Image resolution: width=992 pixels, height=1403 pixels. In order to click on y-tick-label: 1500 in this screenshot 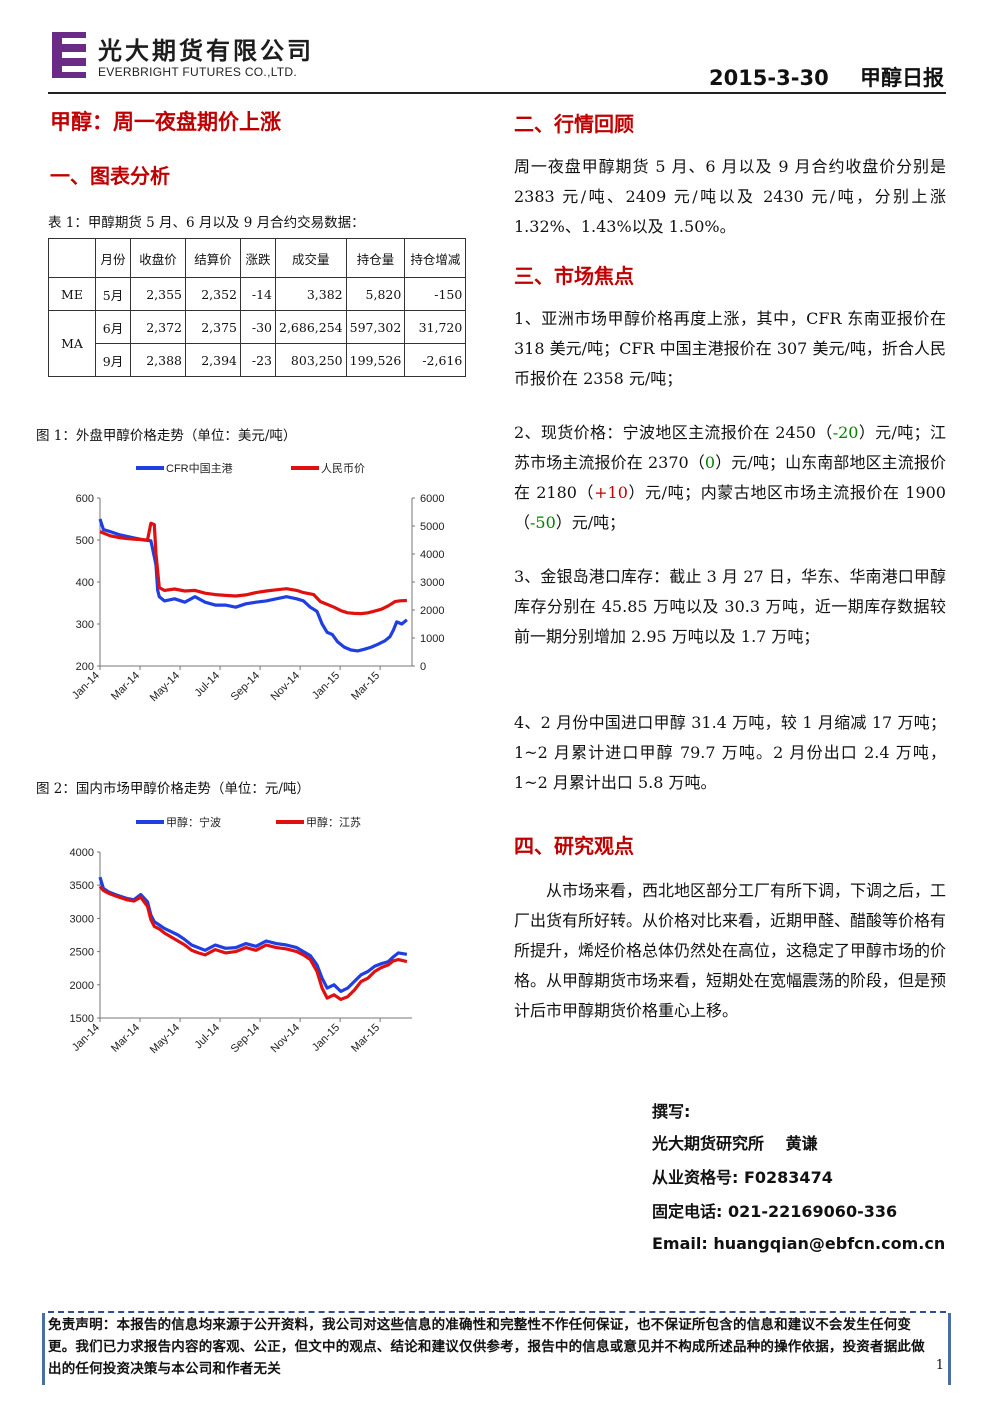, I will do `click(82, 1019)`.